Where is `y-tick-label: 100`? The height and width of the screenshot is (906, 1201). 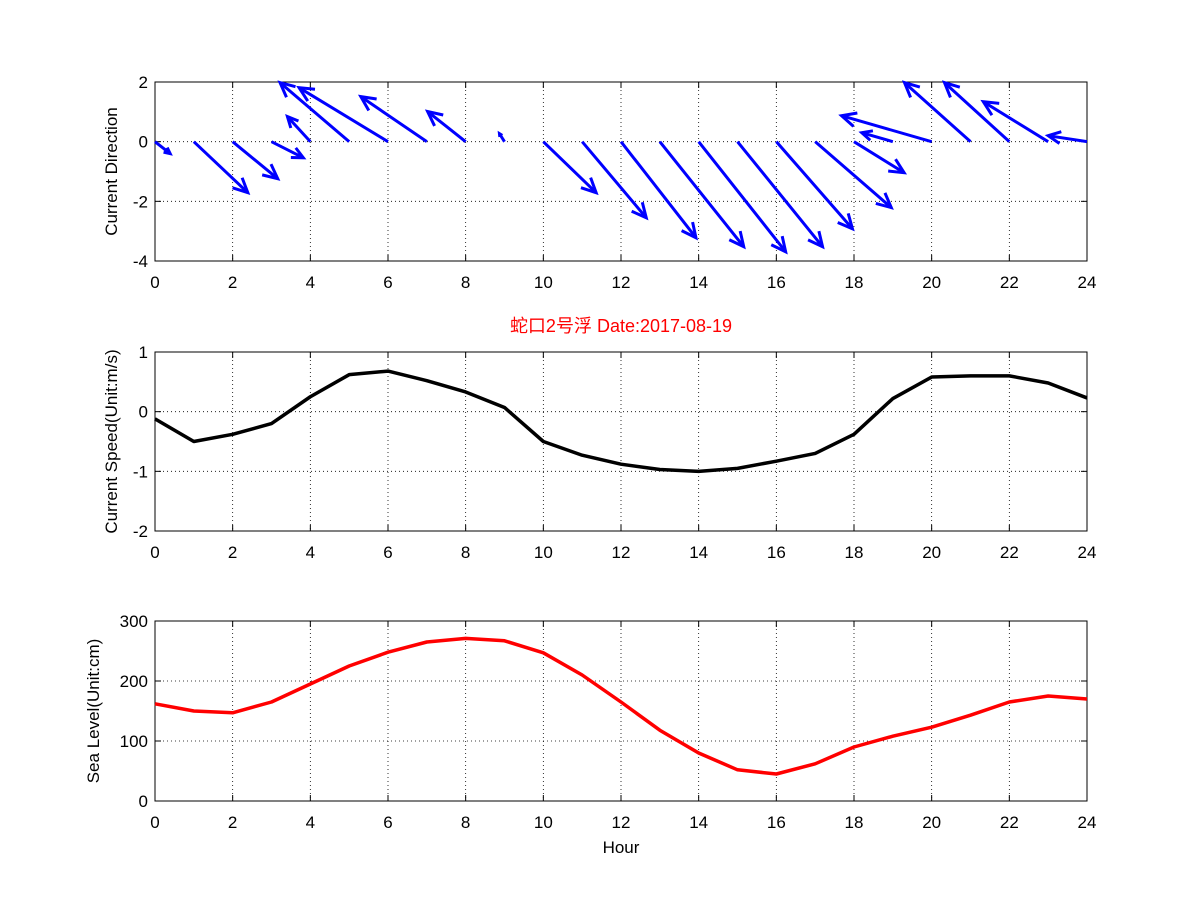
y-tick-label: 100 is located at coordinates (134, 741).